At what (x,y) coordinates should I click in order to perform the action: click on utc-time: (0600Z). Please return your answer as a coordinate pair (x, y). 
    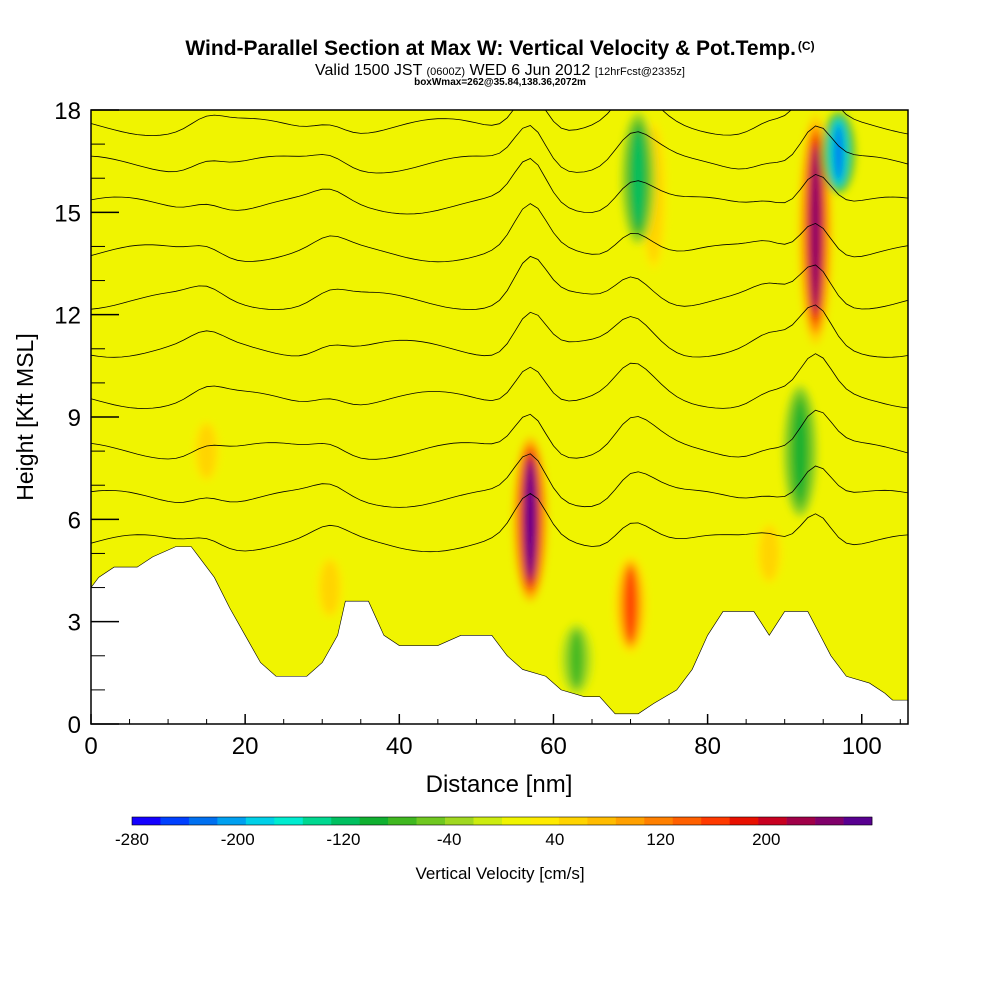
    Looking at the image, I should click on (446, 72).